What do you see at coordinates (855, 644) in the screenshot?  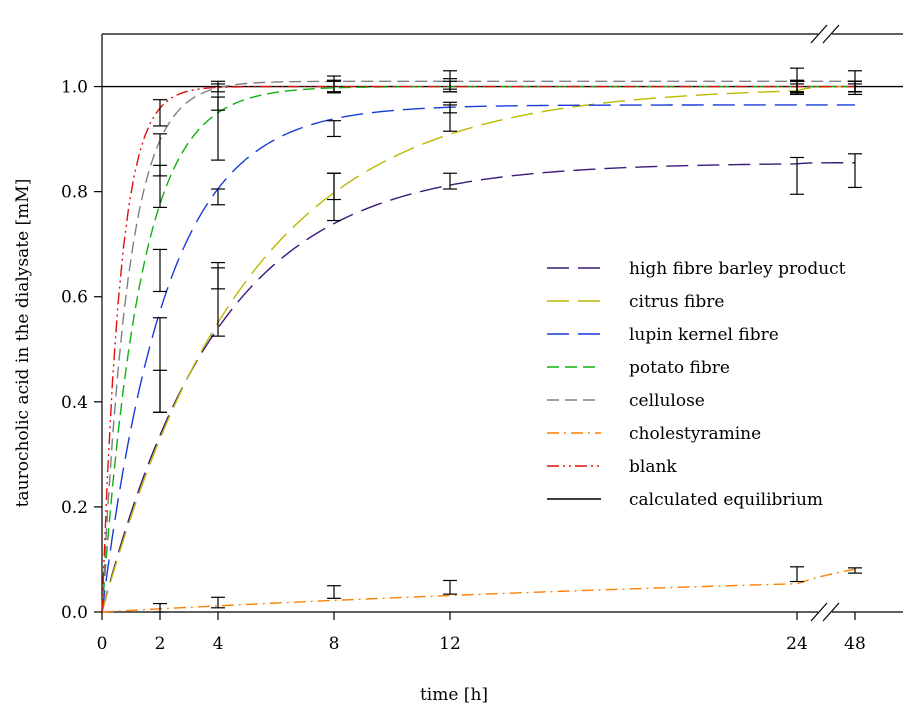 I see `x-tick-label: 48` at bounding box center [855, 644].